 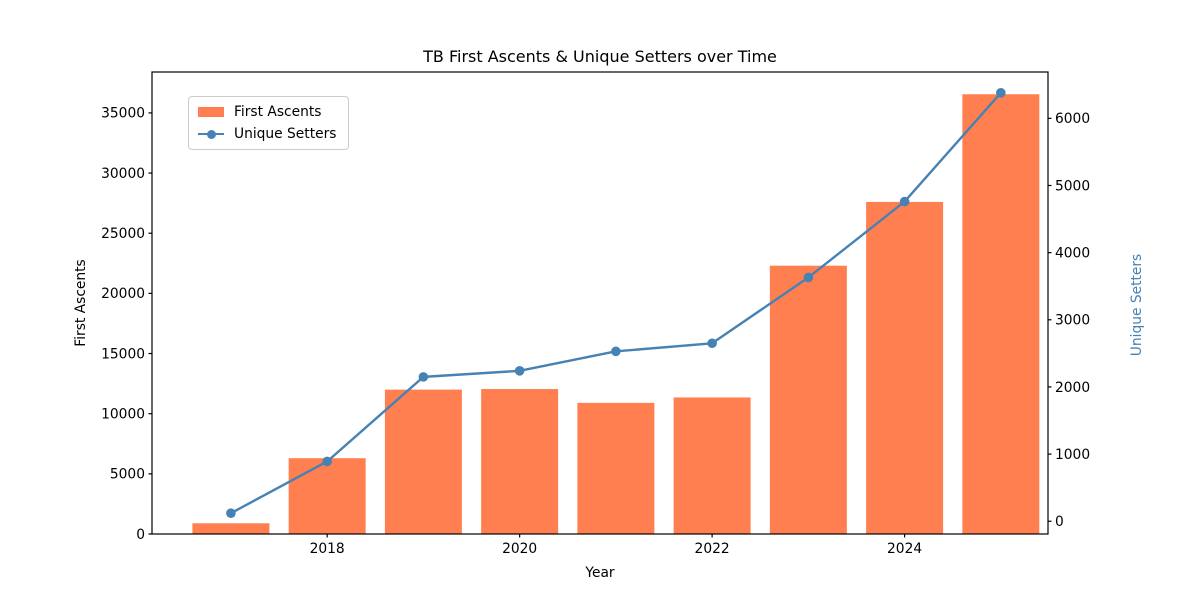 What do you see at coordinates (123, 174) in the screenshot?
I see `ytick-label-left: 30000` at bounding box center [123, 174].